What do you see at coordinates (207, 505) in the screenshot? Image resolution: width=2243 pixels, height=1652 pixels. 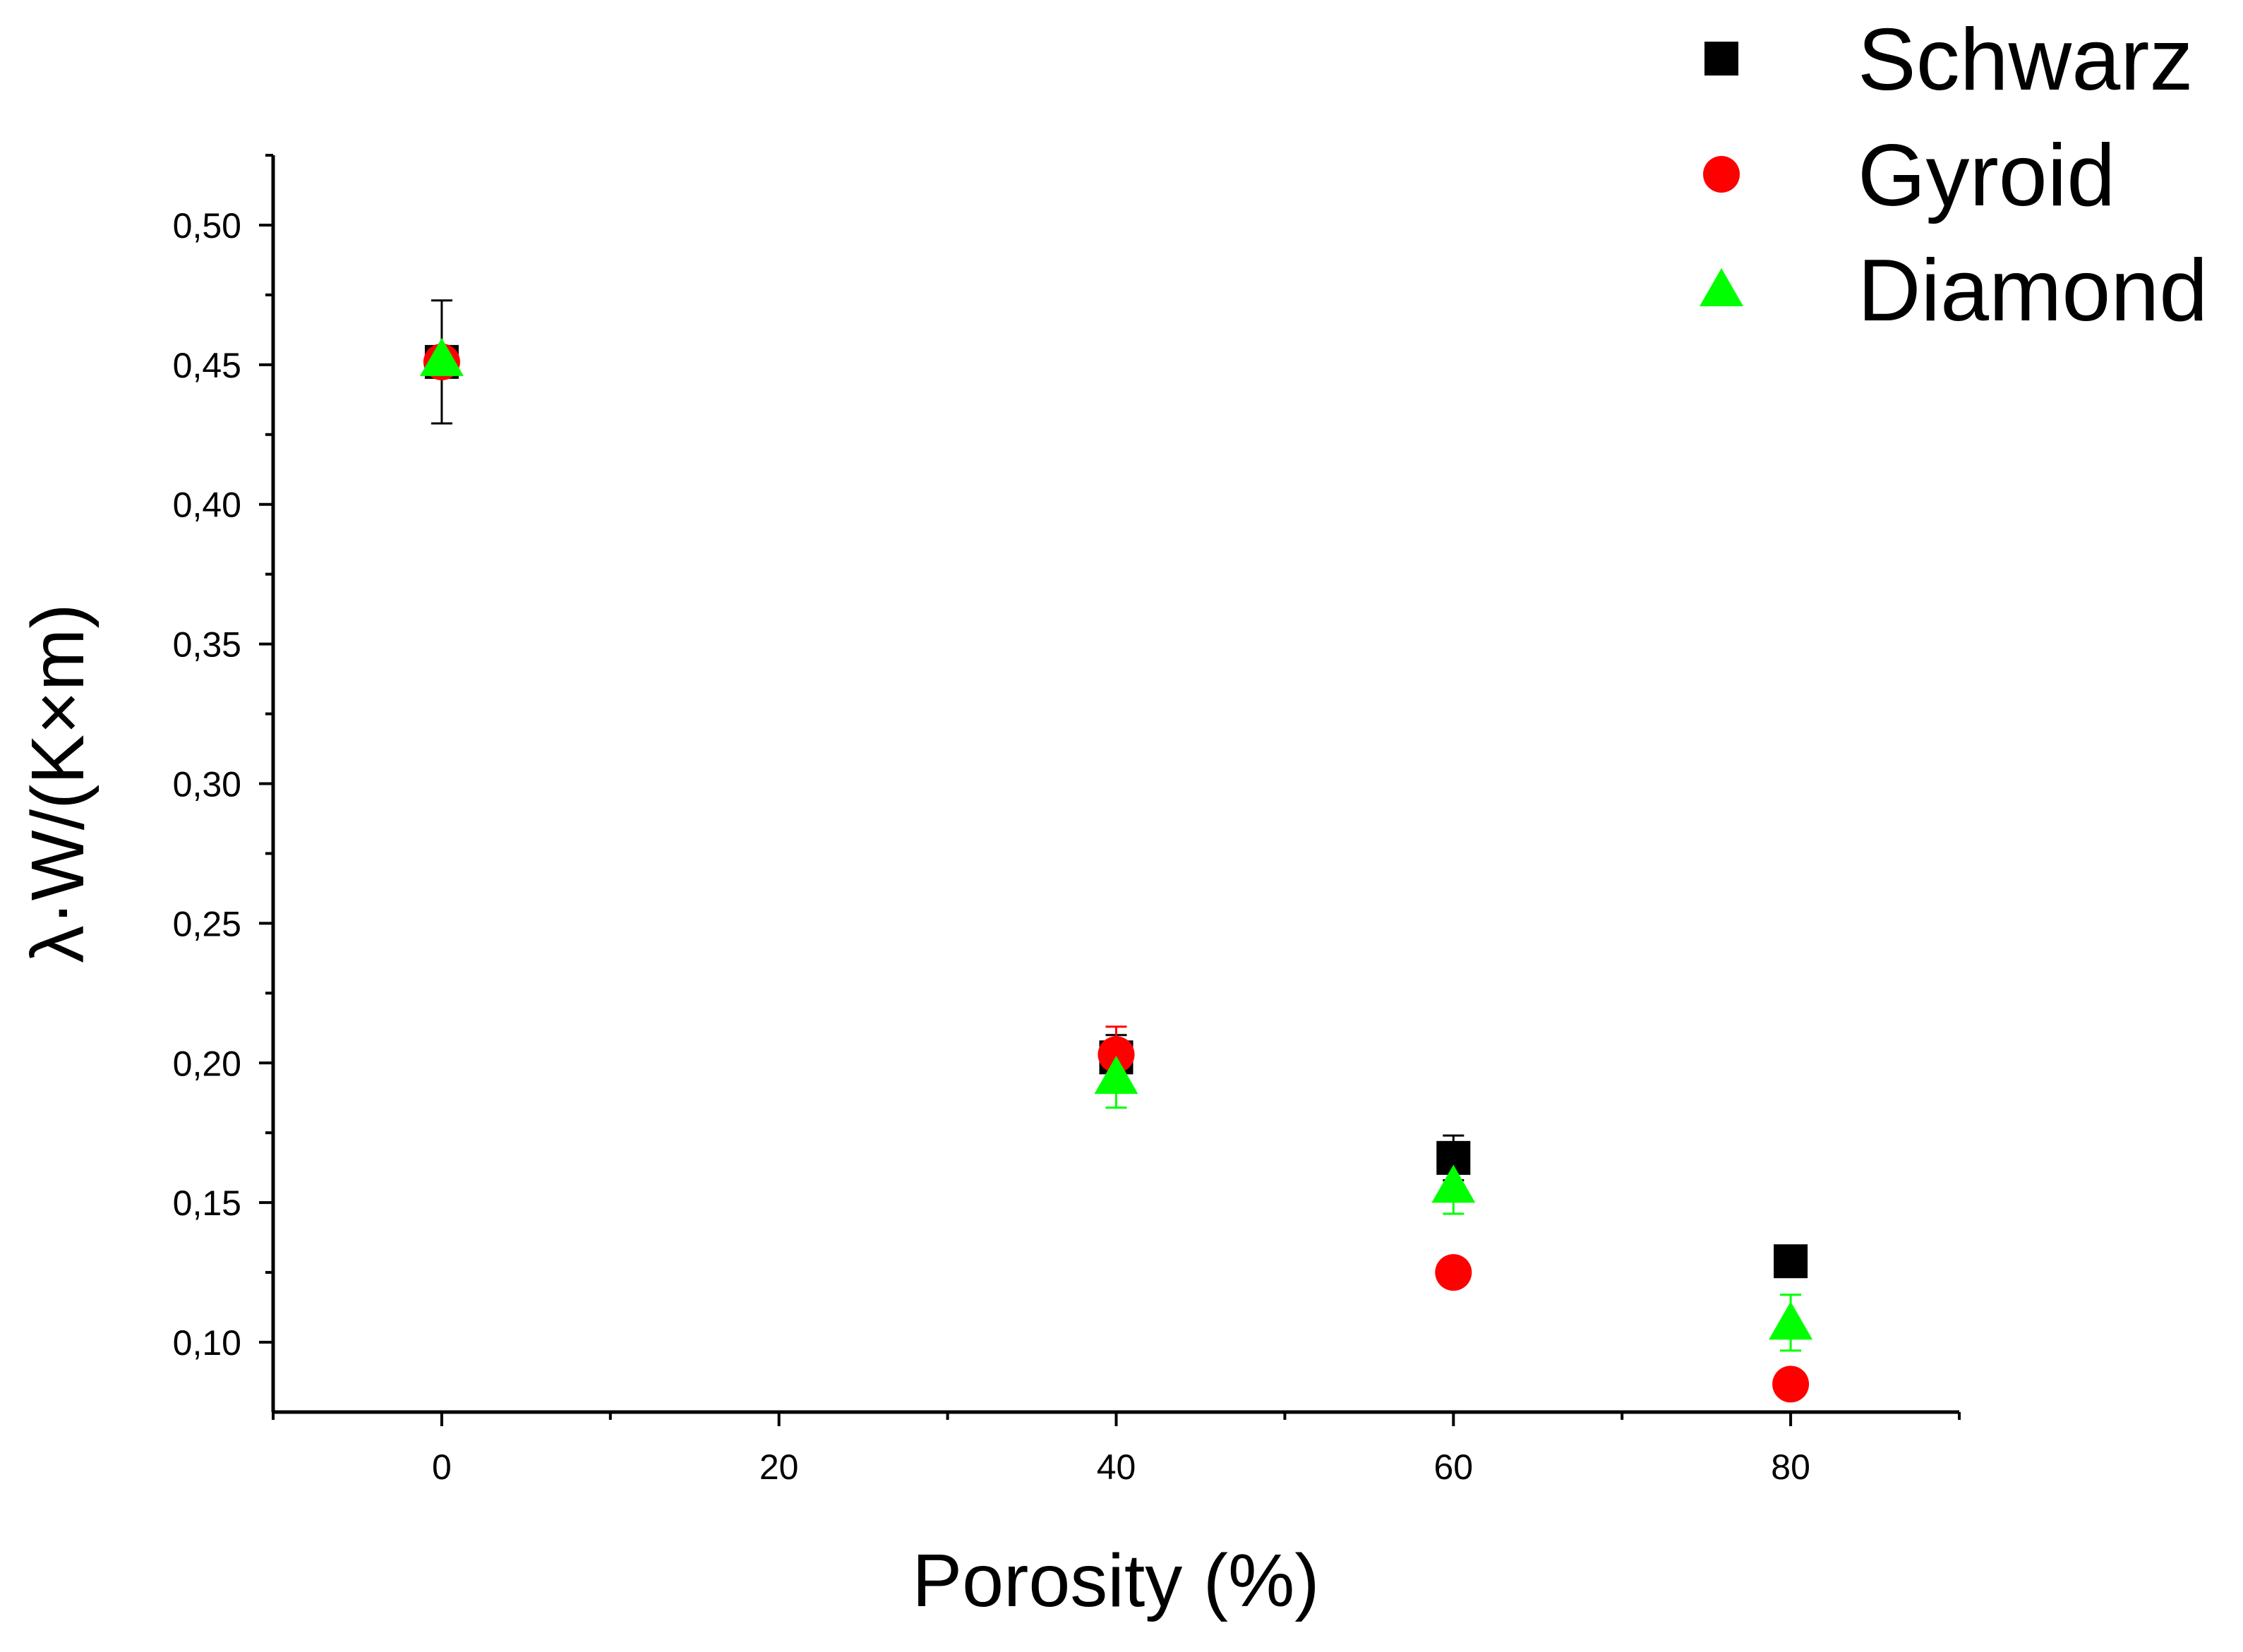 I see `y-tick-label: 0,40` at bounding box center [207, 505].